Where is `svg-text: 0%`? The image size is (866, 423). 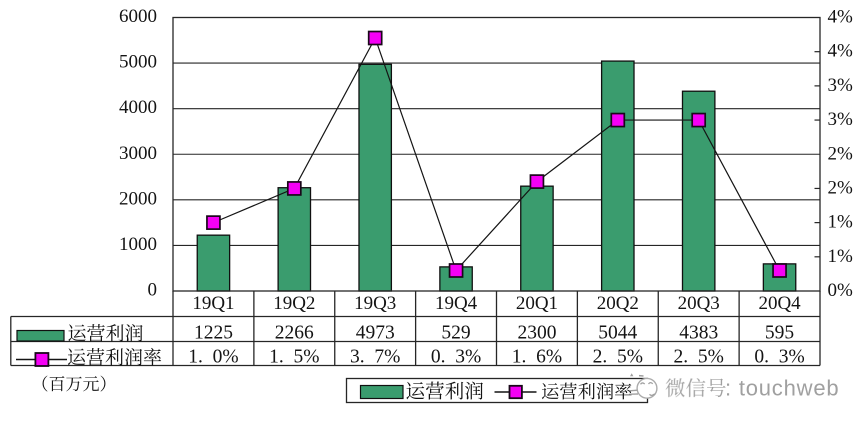
svg-text: 0% is located at coordinates (841, 290).